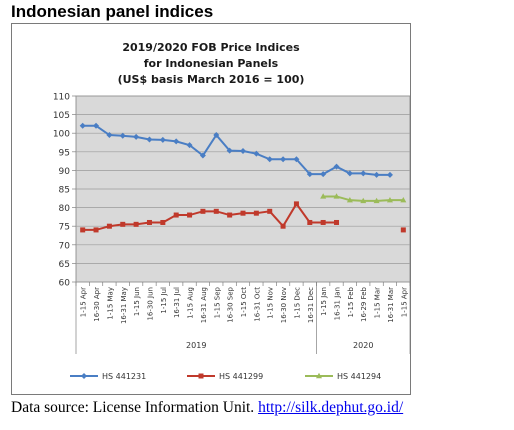 The image size is (514, 430). What do you see at coordinates (241, 376) in the screenshot?
I see `legend-label: HS 441299` at bounding box center [241, 376].